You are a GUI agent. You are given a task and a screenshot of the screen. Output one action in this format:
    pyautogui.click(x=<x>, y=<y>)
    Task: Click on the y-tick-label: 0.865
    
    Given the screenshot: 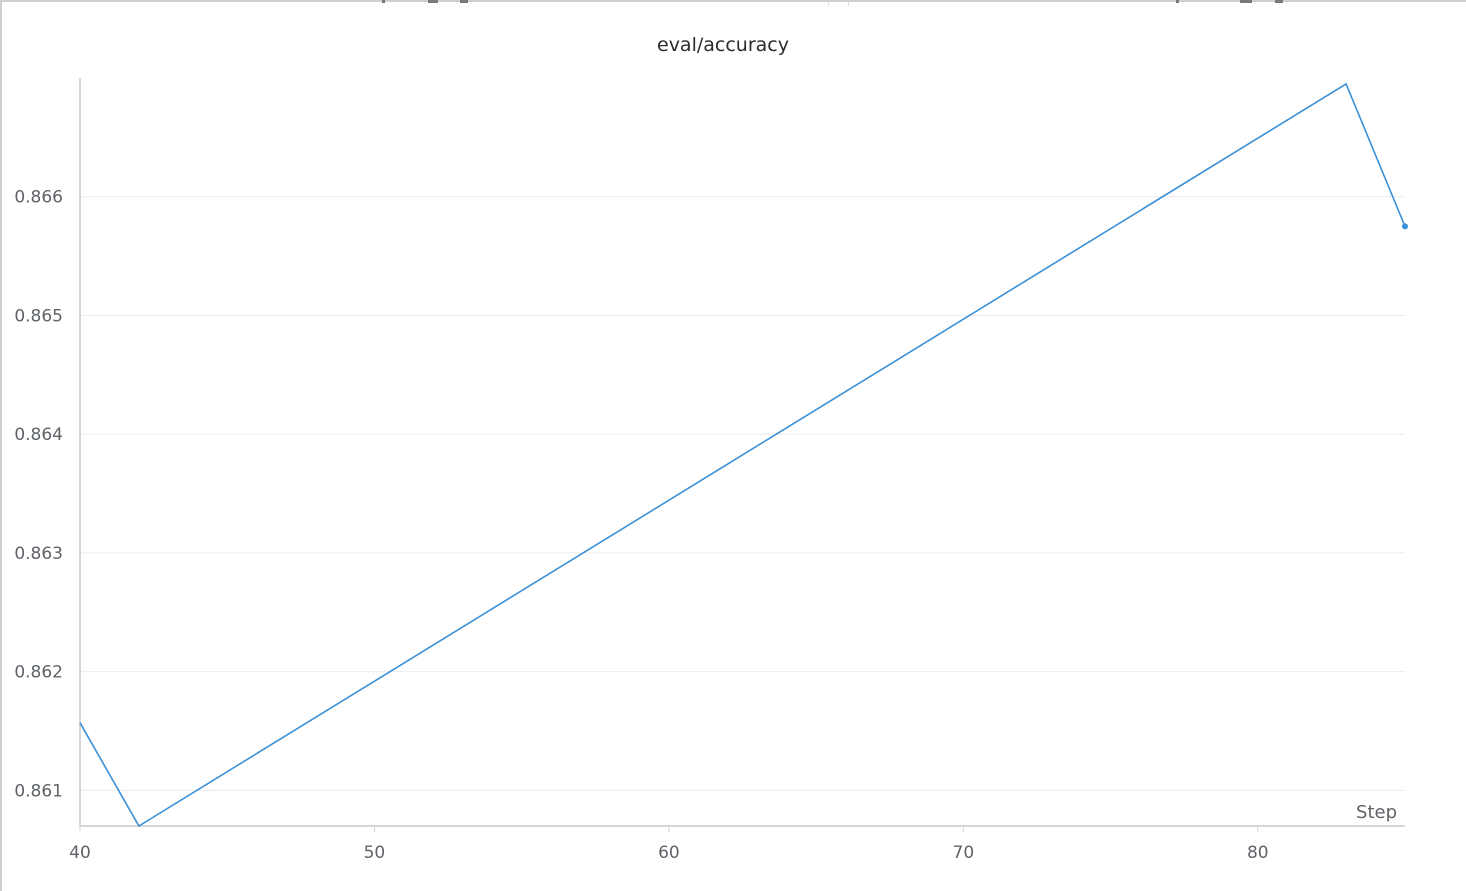 What is the action you would take?
    pyautogui.click(x=38, y=316)
    